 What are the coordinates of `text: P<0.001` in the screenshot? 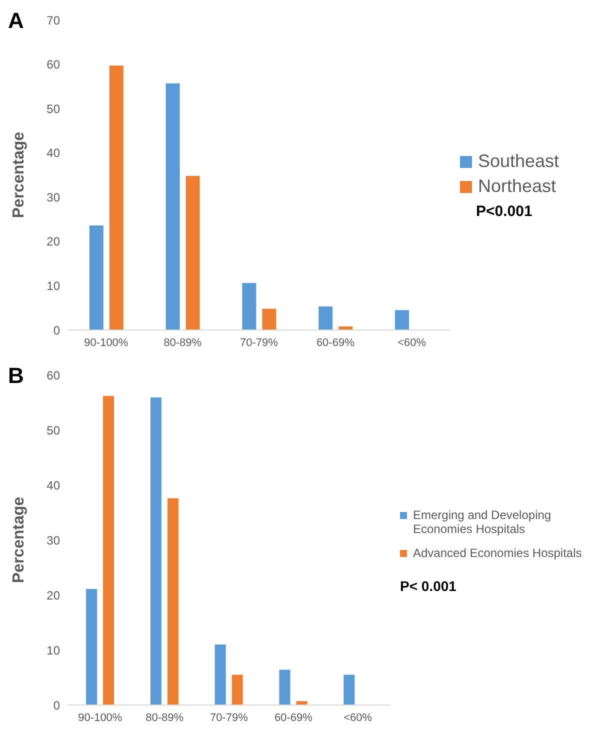 It's located at (504, 211).